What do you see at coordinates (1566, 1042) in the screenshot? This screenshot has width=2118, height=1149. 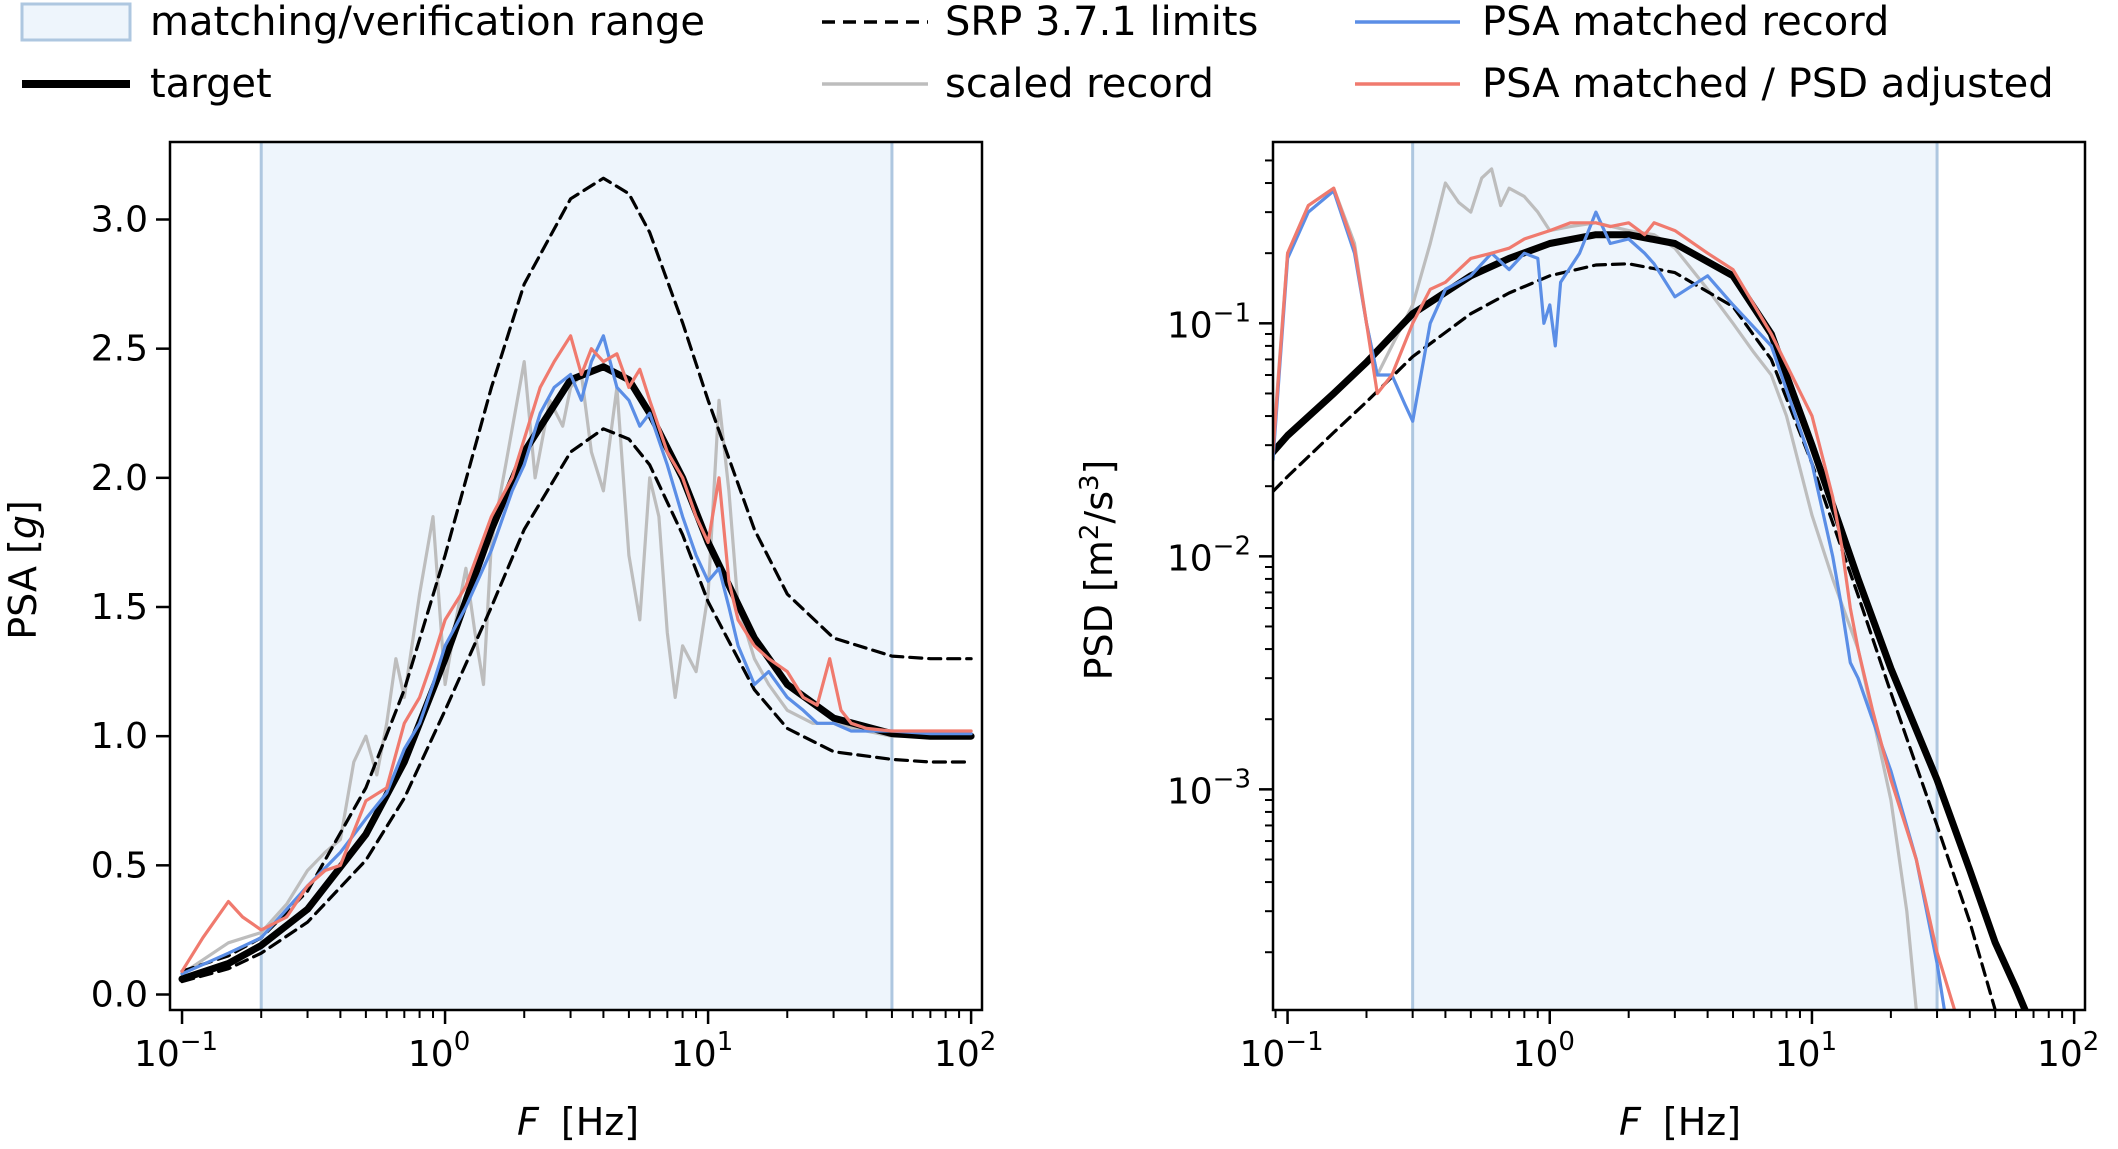 I see `psd-x-tick-exp: 0` at bounding box center [1566, 1042].